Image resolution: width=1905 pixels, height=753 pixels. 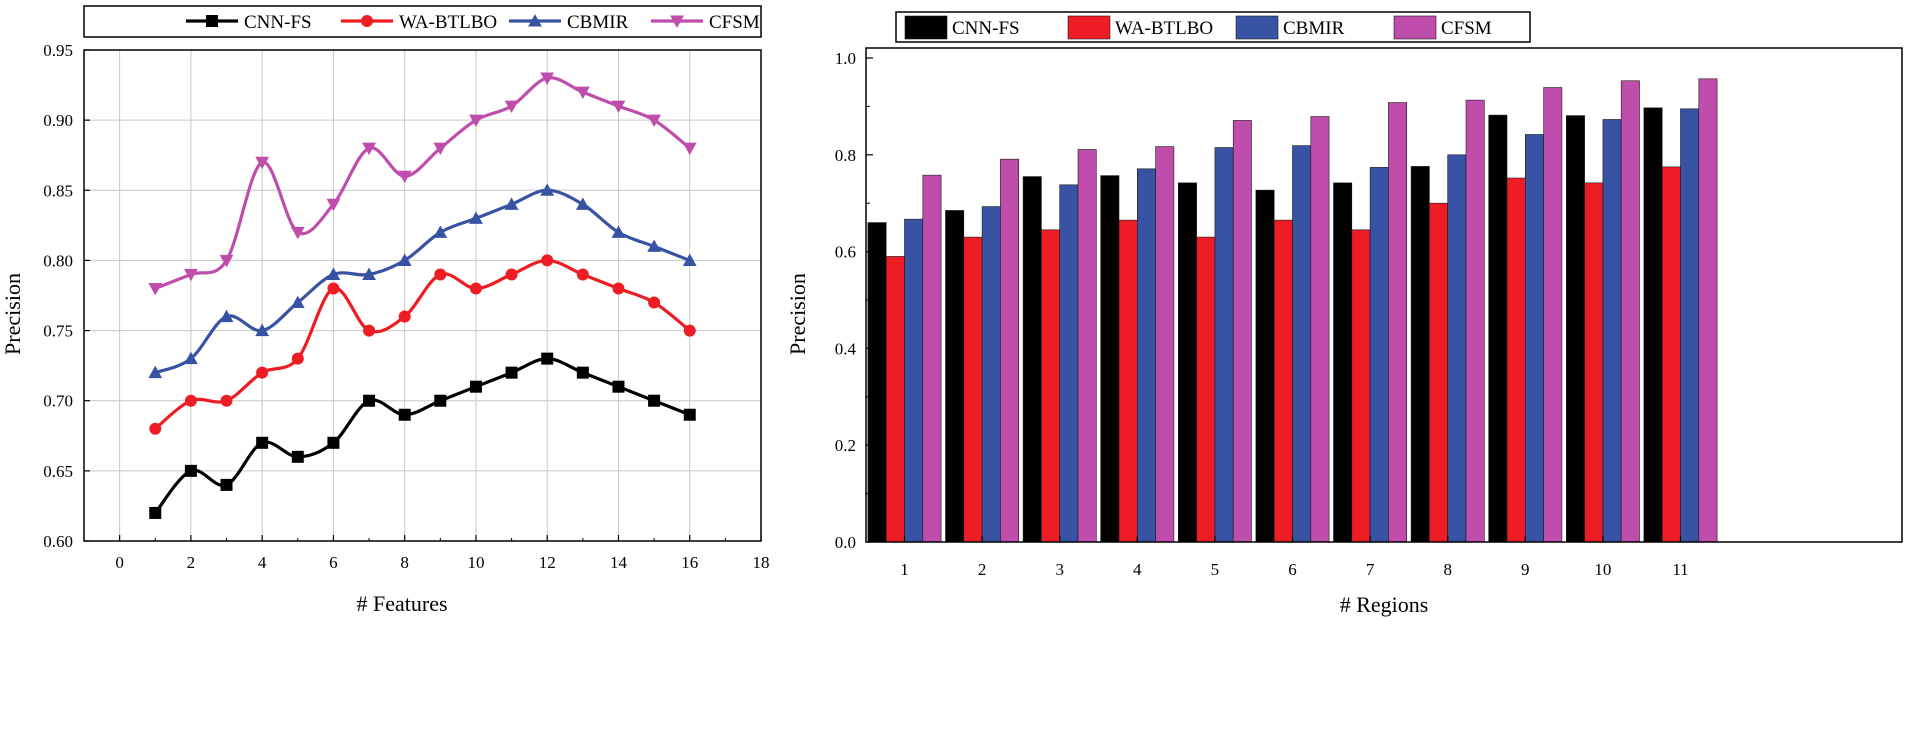 I want to click on y-tick-label: 0.60, so click(x=58, y=541).